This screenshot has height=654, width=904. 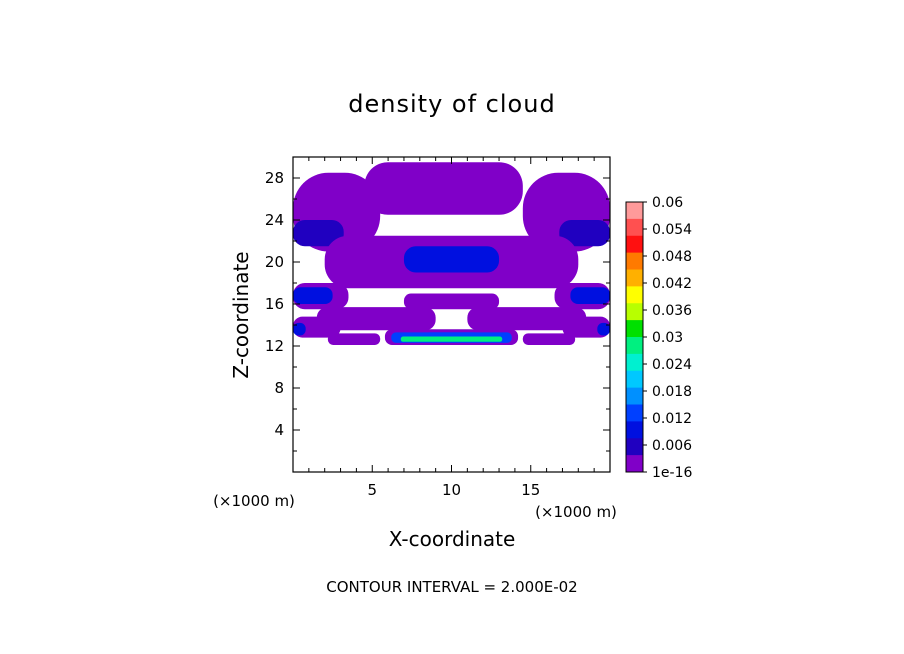 What do you see at coordinates (576, 512) in the screenshot?
I see `x-unit-right: (×1000 m)` at bounding box center [576, 512].